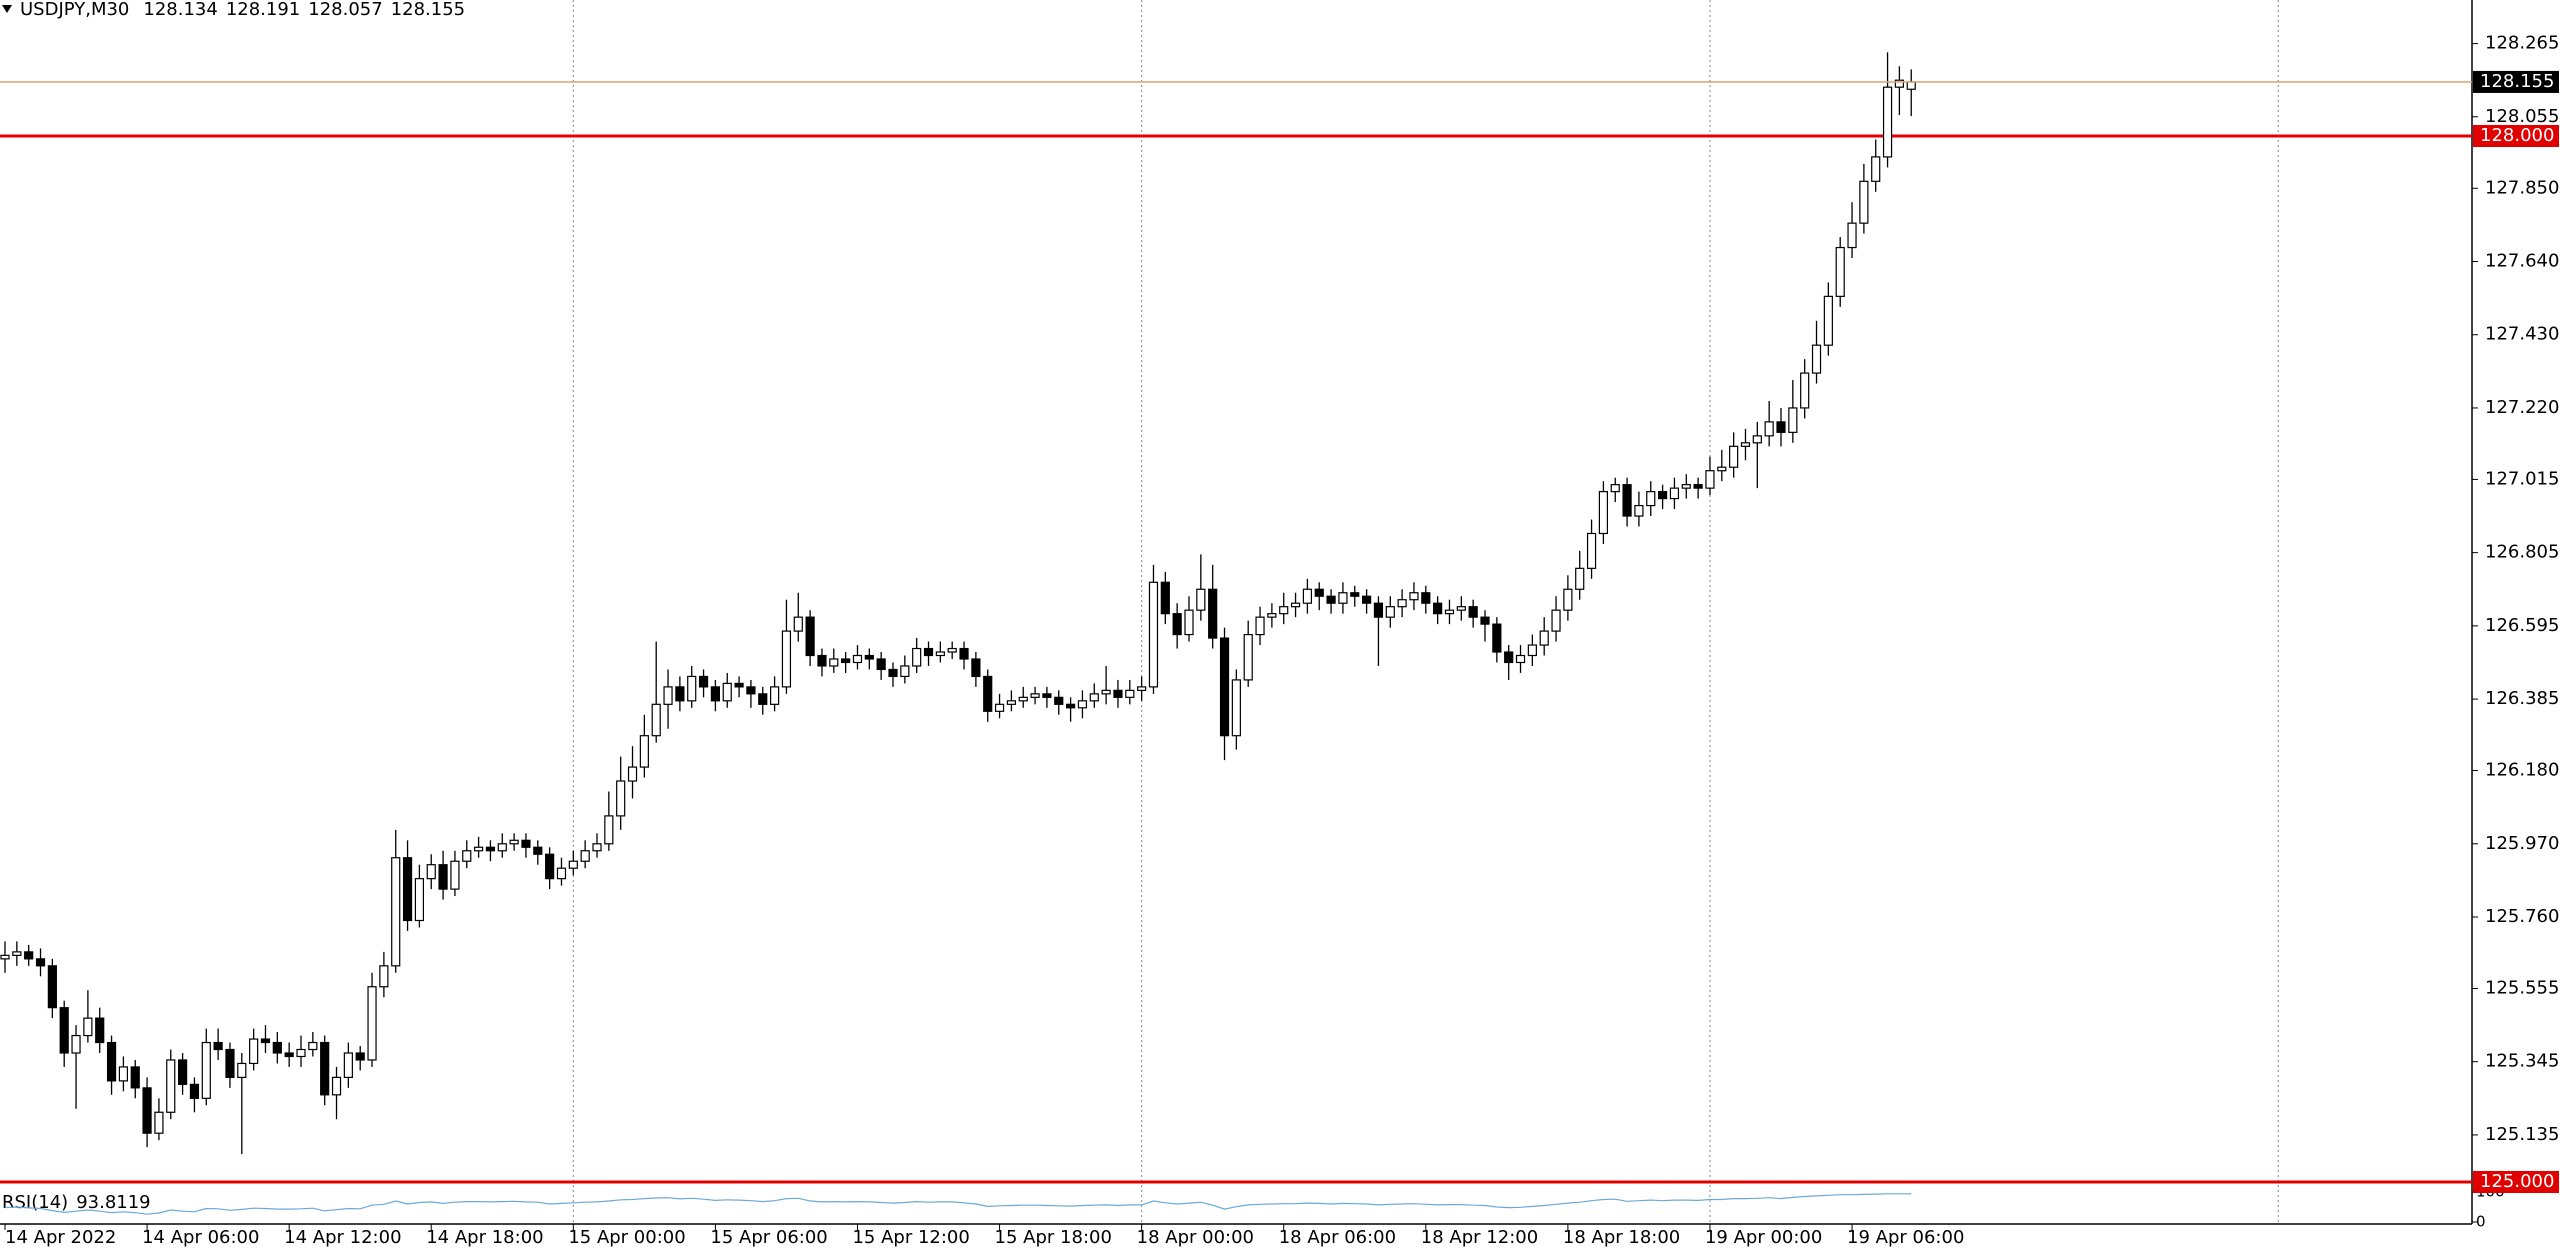  I want to click on y-tick-label: 127.850, so click(2522, 187).